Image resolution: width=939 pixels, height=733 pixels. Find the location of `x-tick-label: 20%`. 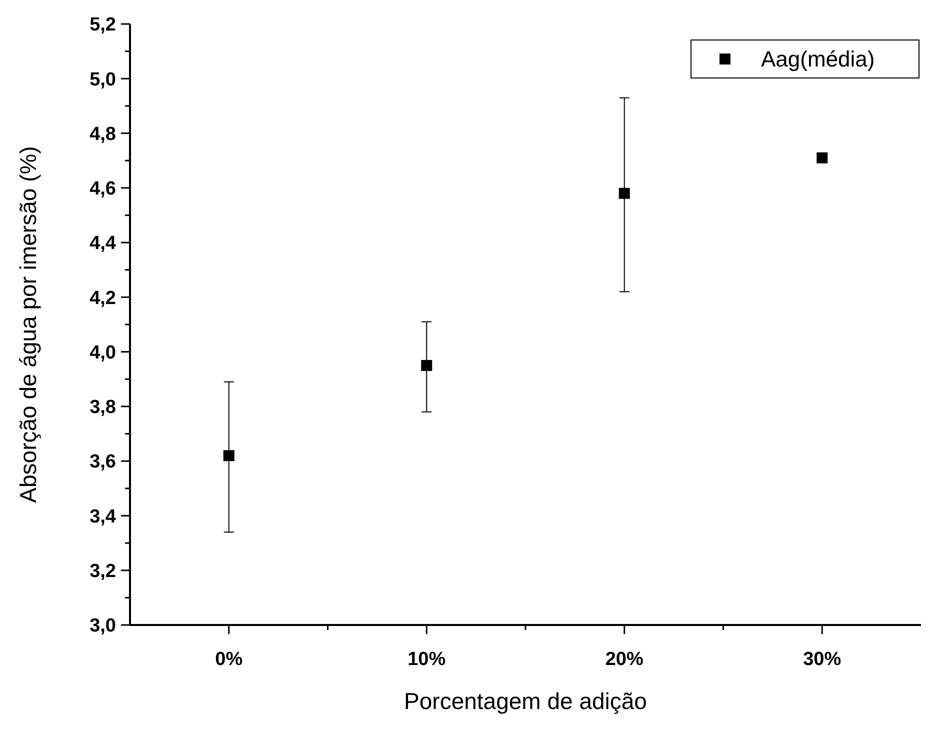

x-tick-label: 20% is located at coordinates (624, 659).